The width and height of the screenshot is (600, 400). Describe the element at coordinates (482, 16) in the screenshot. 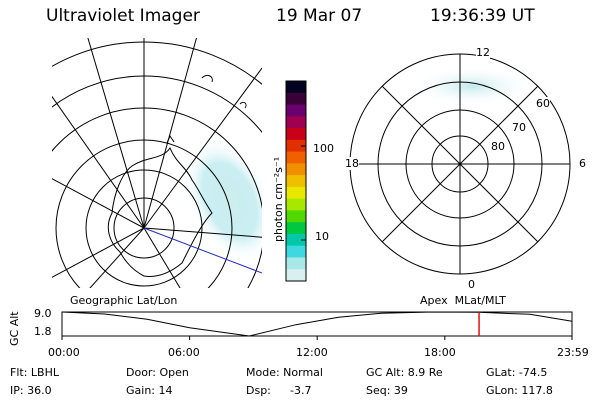

I see `time-label: 19:36:39 UT` at that location.